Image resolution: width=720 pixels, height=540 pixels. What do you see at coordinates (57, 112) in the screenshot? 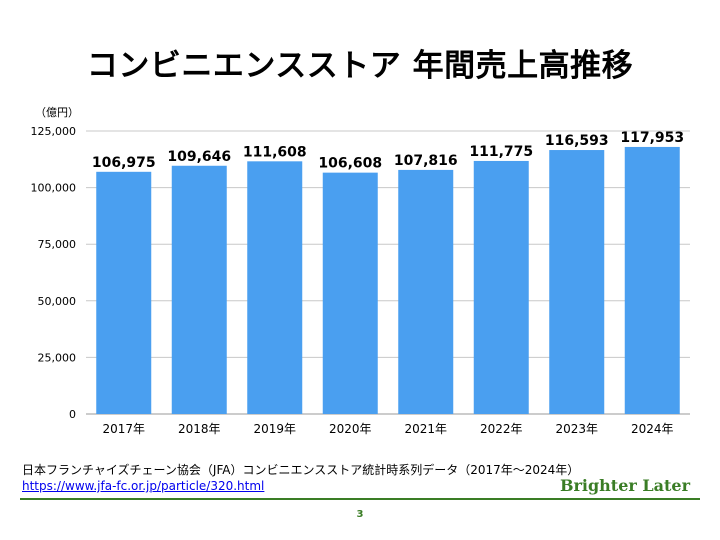
I see `y-axis-unit-label: （億円）` at bounding box center [57, 112].